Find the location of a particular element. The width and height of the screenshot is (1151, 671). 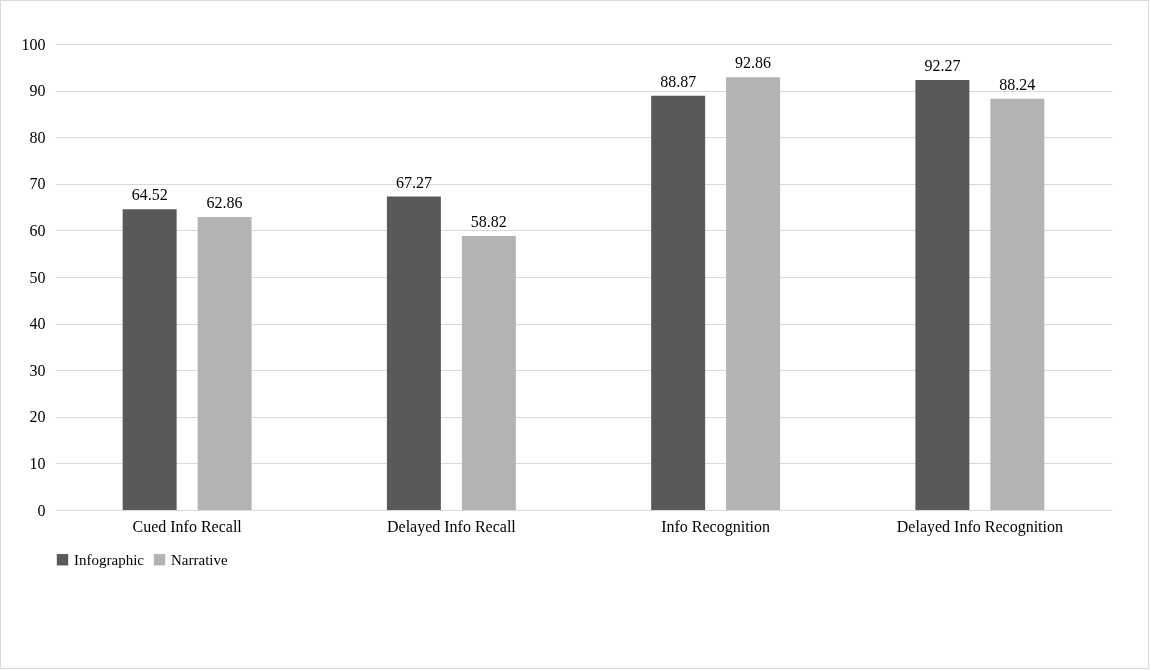

y-tick-label: 30 is located at coordinates (37, 370).